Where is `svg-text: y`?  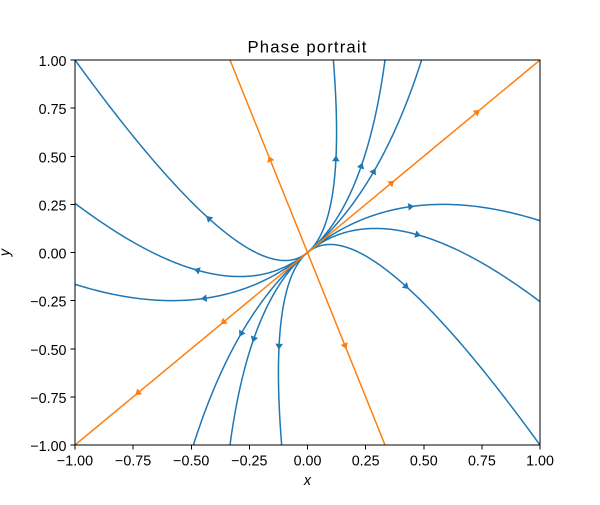
svg-text: y is located at coordinates (7, 252).